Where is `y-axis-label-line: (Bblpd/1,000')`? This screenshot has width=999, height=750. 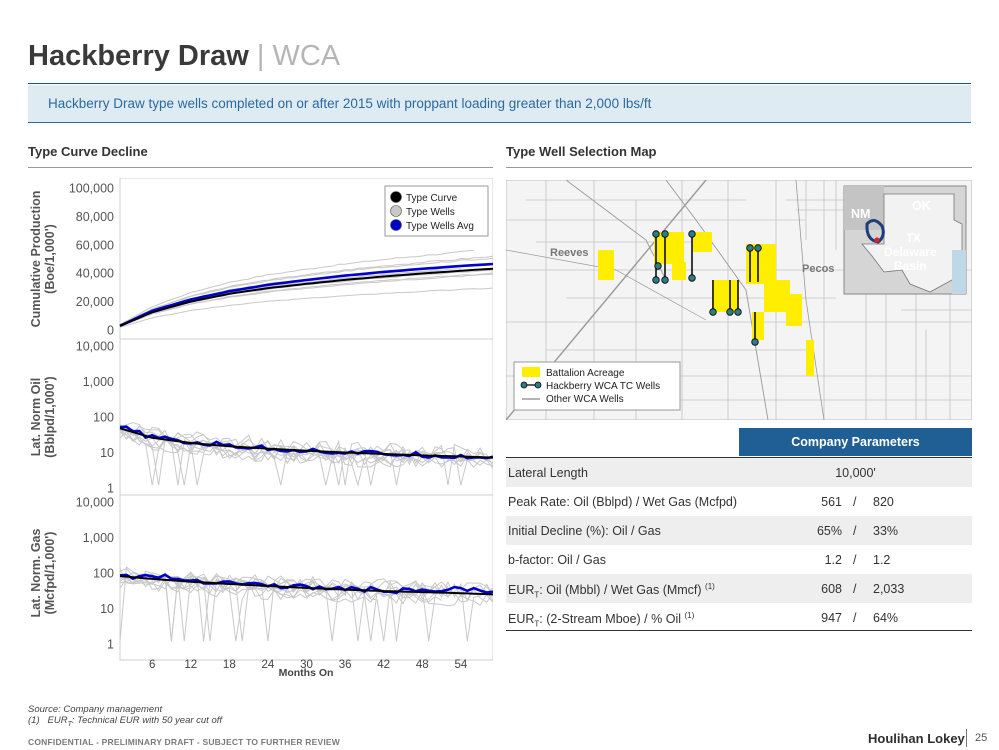 y-axis-label-line: (Bblpd/1,000') is located at coordinates (50, 416).